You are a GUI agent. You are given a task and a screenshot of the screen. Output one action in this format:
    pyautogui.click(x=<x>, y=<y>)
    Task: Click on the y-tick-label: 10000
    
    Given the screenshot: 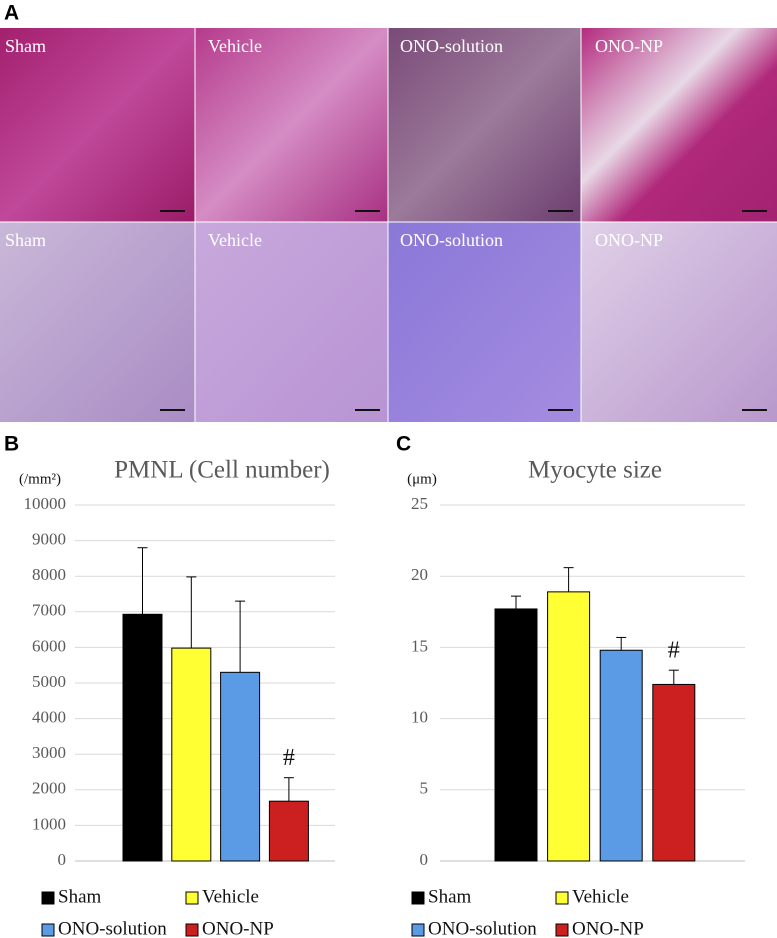 What is the action you would take?
    pyautogui.click(x=45, y=503)
    